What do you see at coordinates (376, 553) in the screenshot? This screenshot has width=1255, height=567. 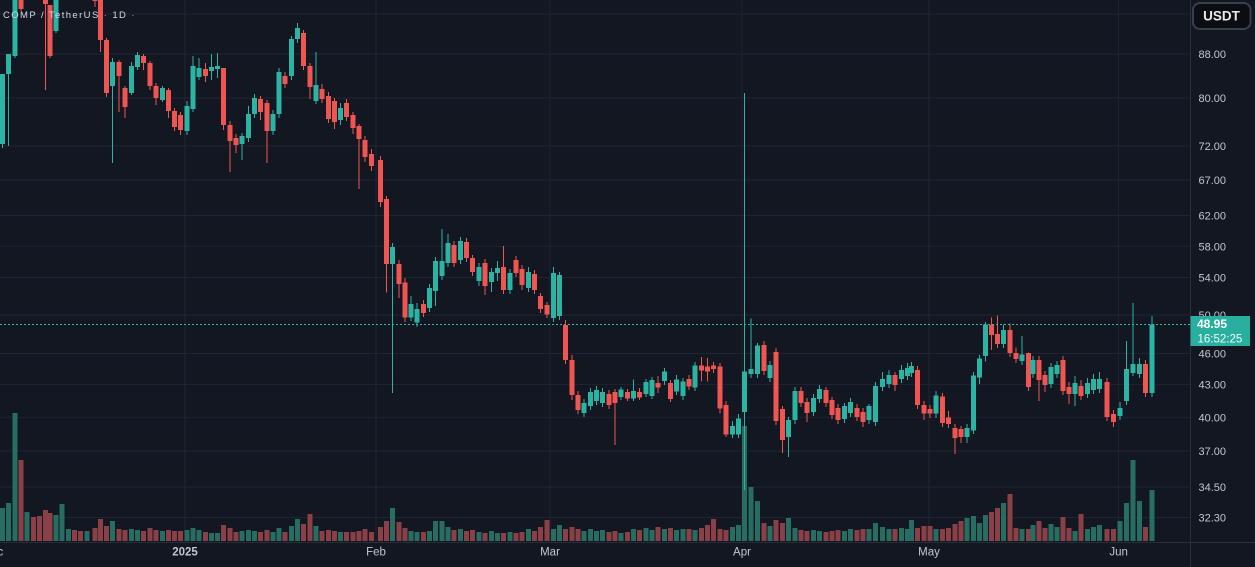 I see `svg-text: Feb` at bounding box center [376, 553].